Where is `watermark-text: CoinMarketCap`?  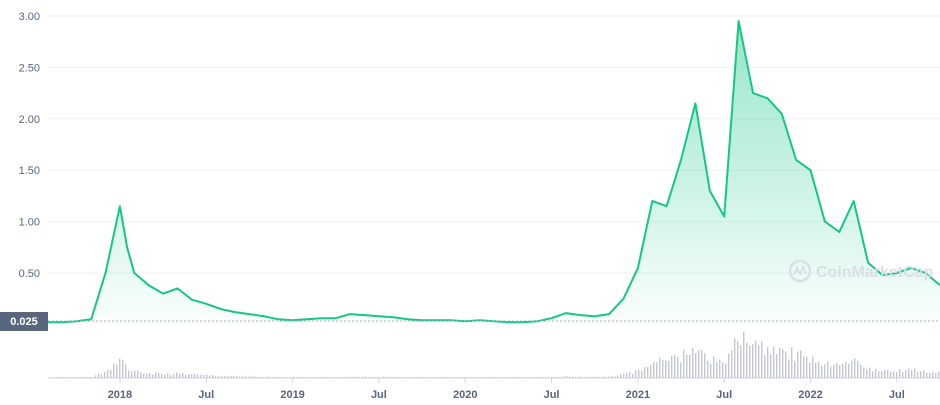
watermark-text: CoinMarketCap is located at coordinates (875, 272).